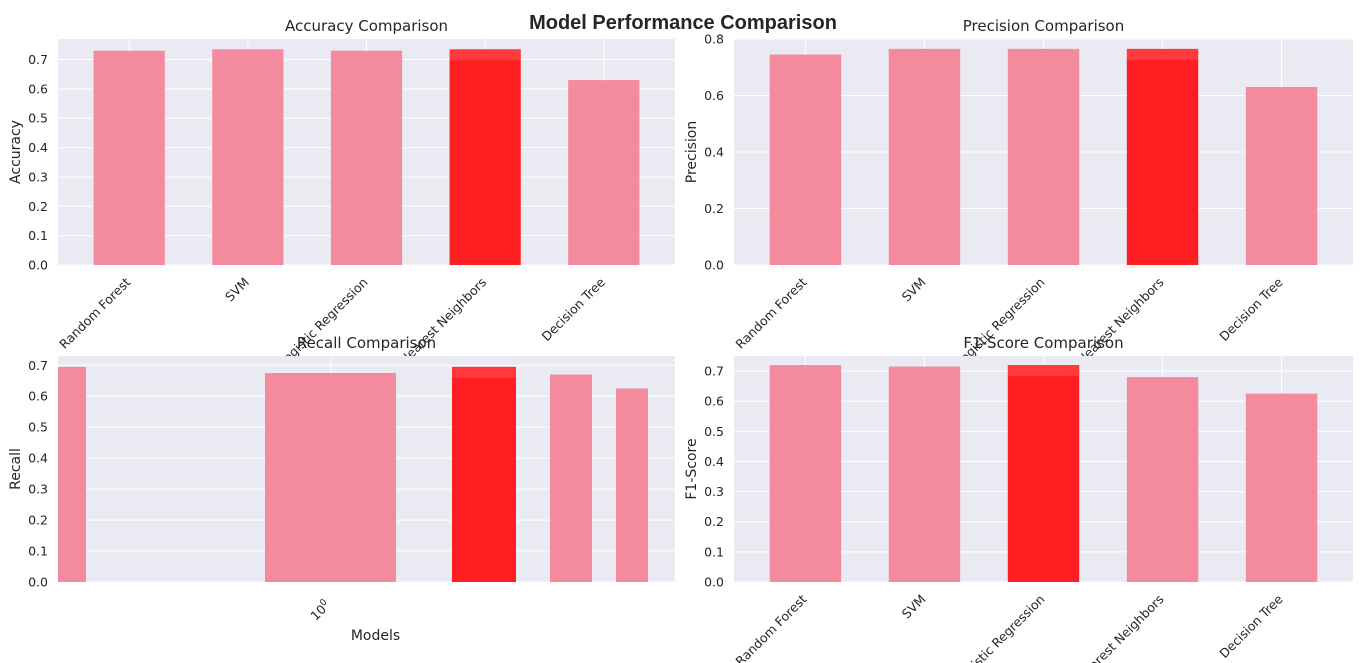  I want to click on accuracy-bar-decision-tree, so click(604, 172).